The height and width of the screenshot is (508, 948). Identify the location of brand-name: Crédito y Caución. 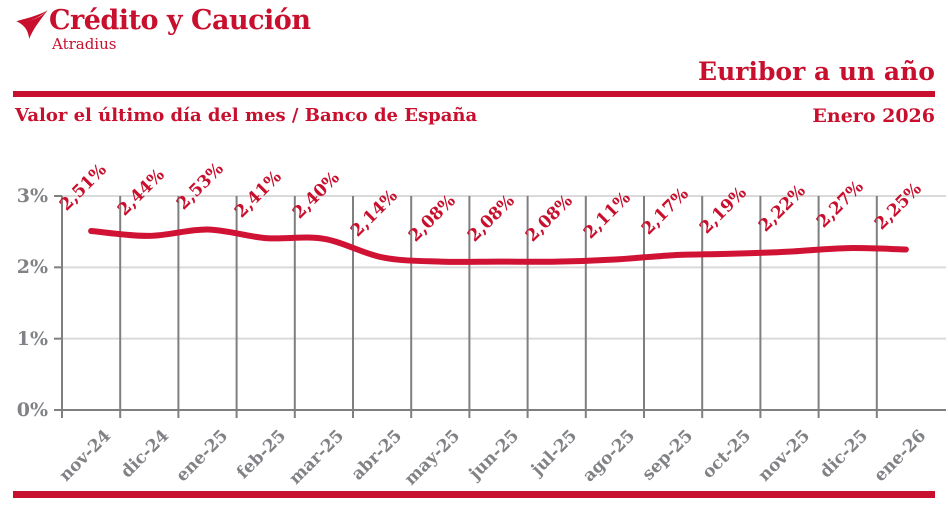
(180, 20).